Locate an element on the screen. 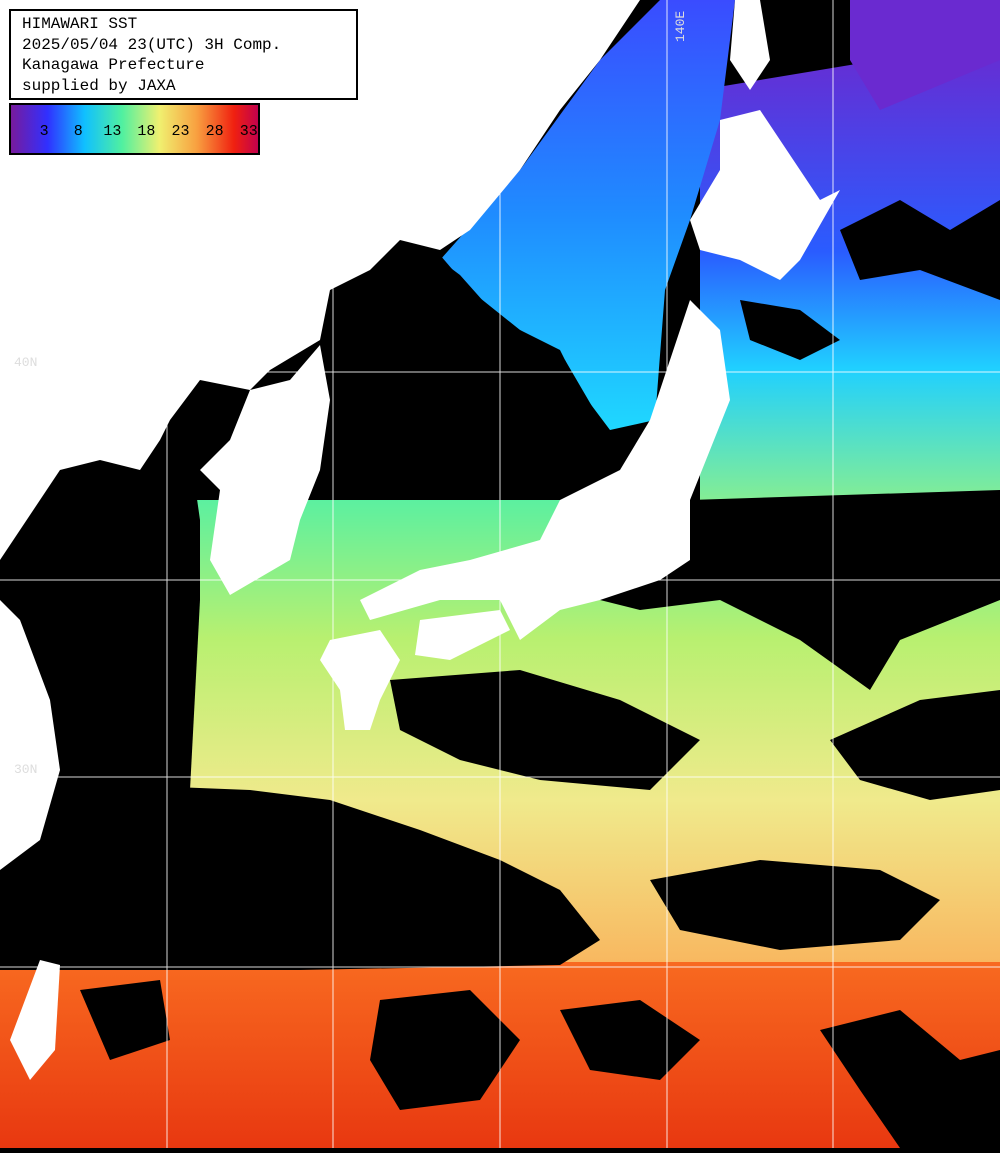 Image resolution: width=1000 pixels, height=1153 pixels. colorbar-ticks: 3 8 13 18 23 28 33 is located at coordinates (149, 131).